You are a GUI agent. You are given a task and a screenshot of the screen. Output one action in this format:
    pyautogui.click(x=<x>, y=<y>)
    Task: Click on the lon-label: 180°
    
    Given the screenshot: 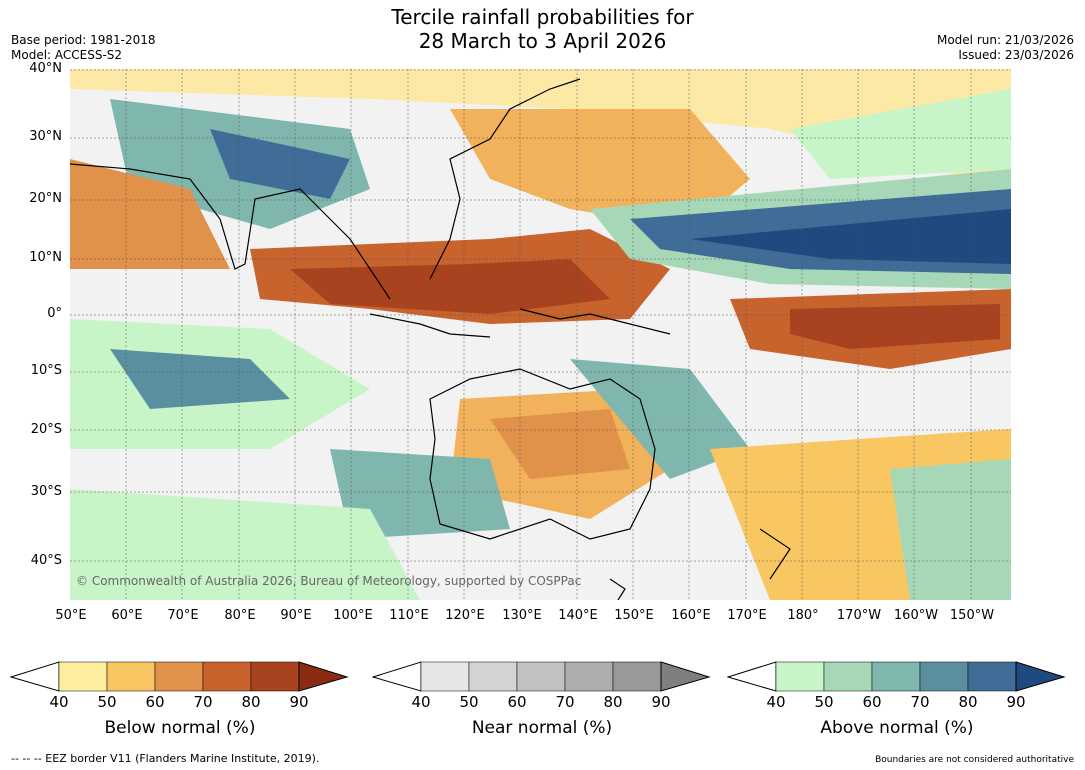 What is the action you would take?
    pyautogui.click(x=803, y=615)
    